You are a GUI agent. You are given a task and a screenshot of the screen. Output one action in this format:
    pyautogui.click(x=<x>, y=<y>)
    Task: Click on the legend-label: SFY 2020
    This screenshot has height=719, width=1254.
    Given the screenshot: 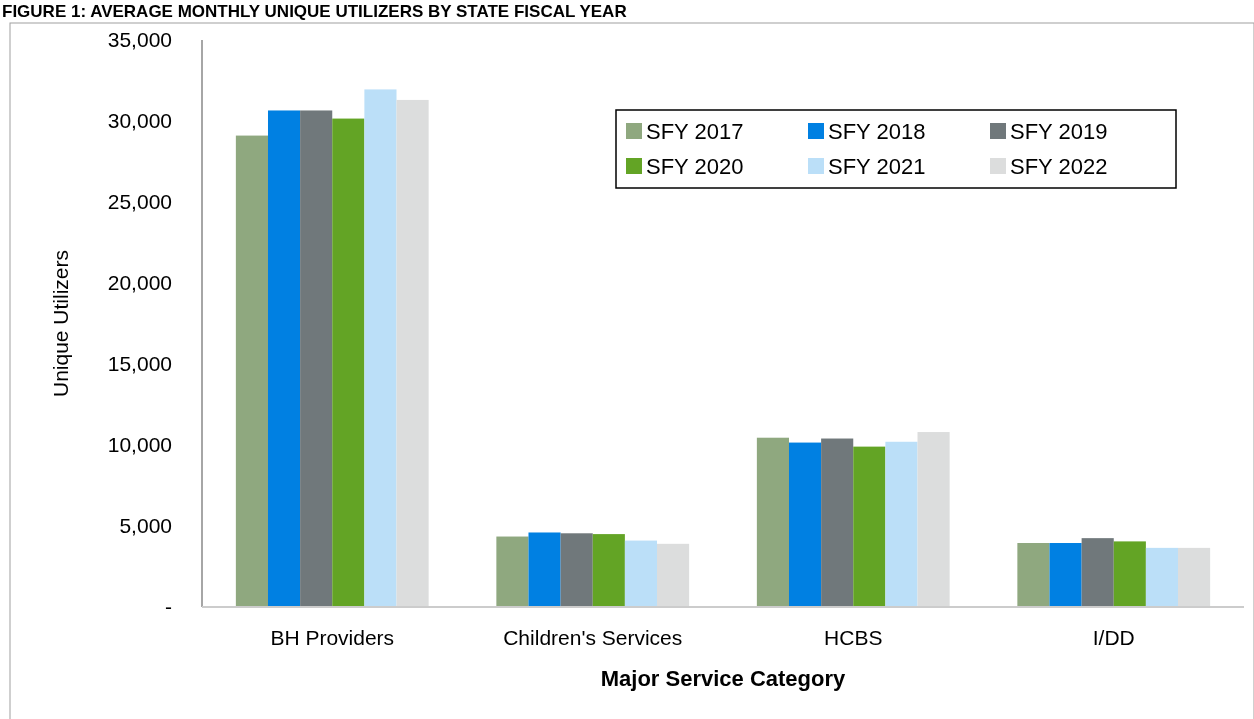 What is the action you would take?
    pyautogui.click(x=695, y=166)
    